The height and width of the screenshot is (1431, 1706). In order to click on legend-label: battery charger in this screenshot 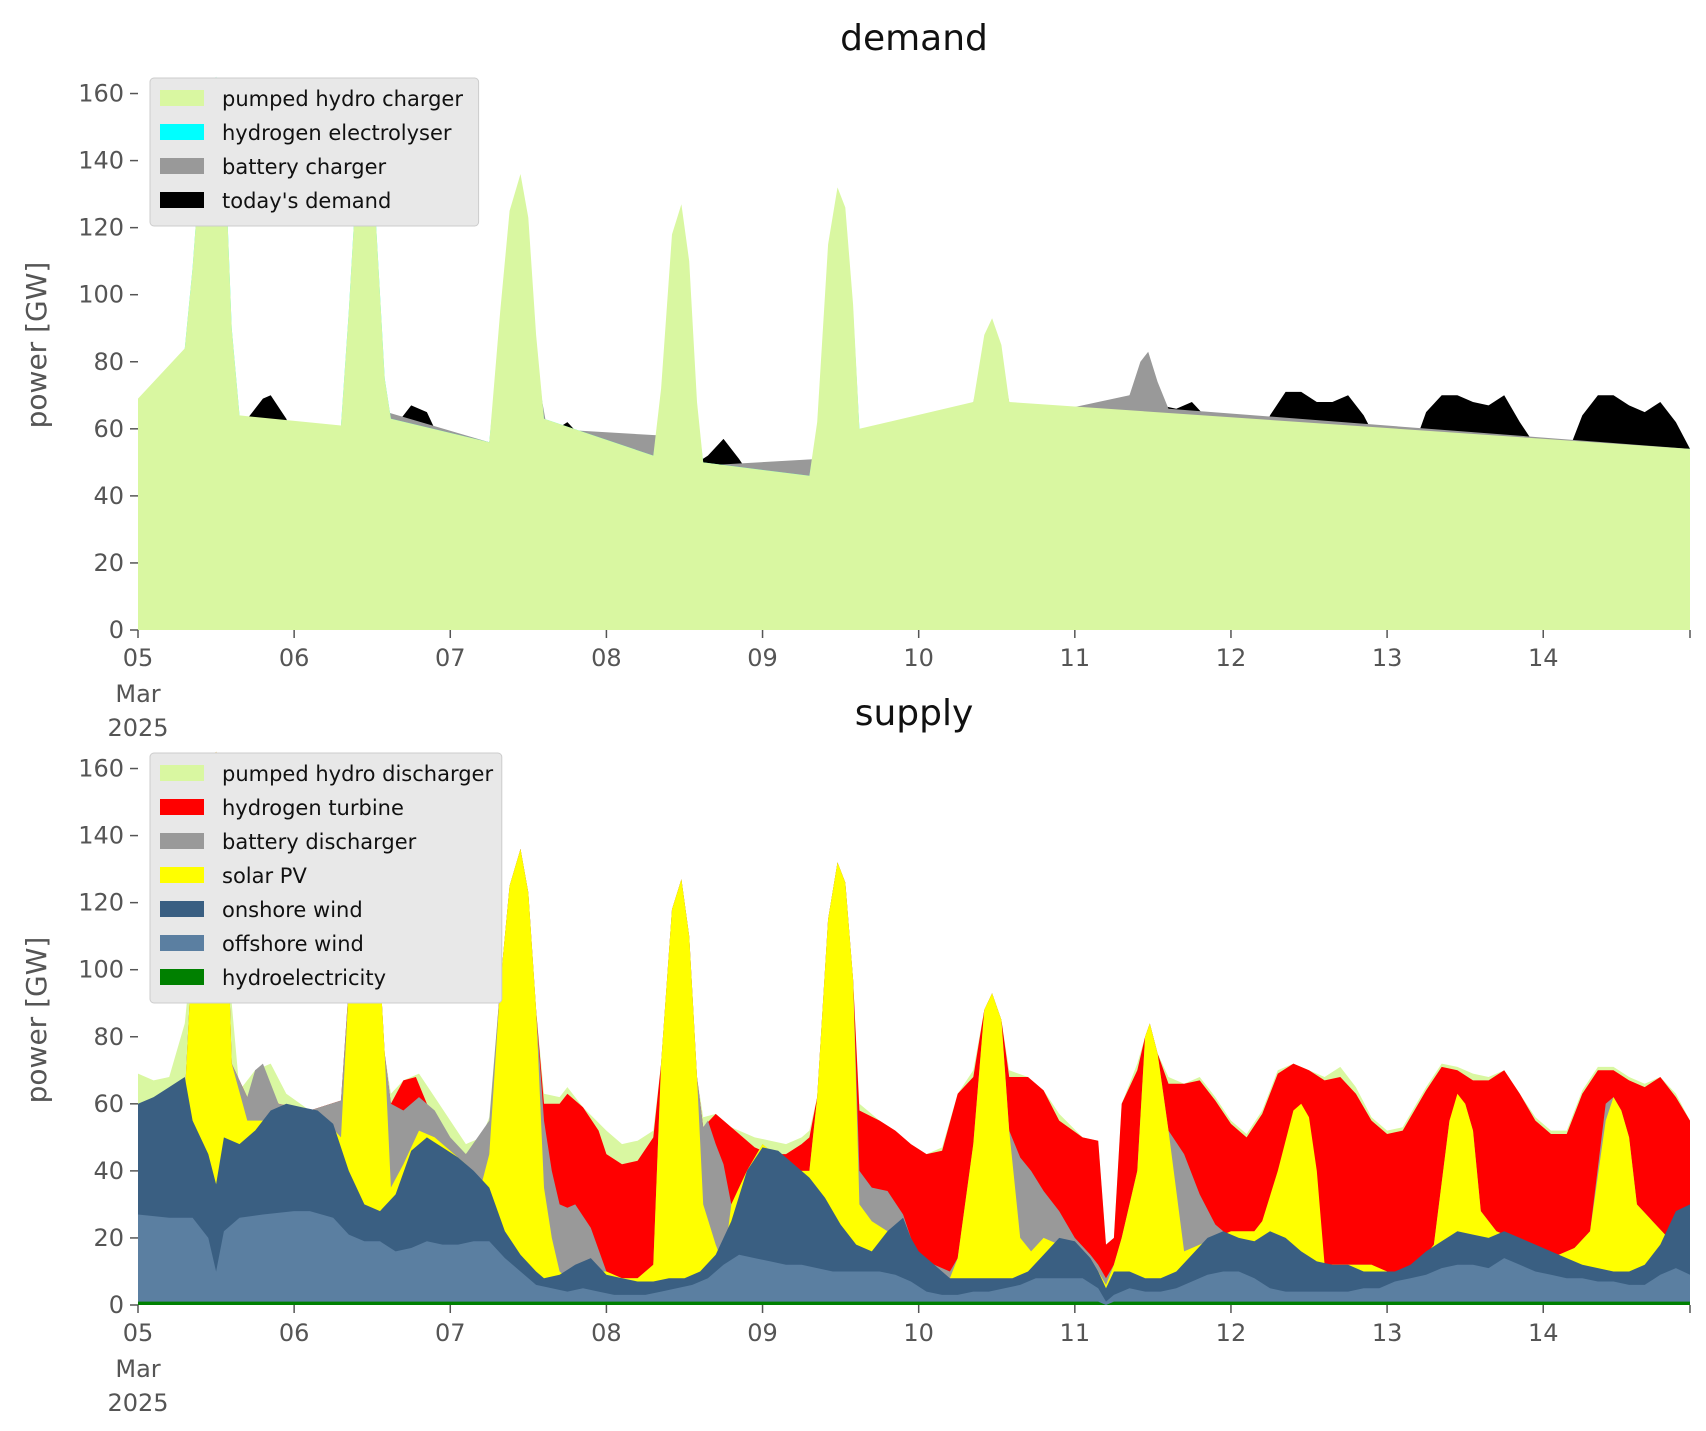, I will do `click(304, 167)`.